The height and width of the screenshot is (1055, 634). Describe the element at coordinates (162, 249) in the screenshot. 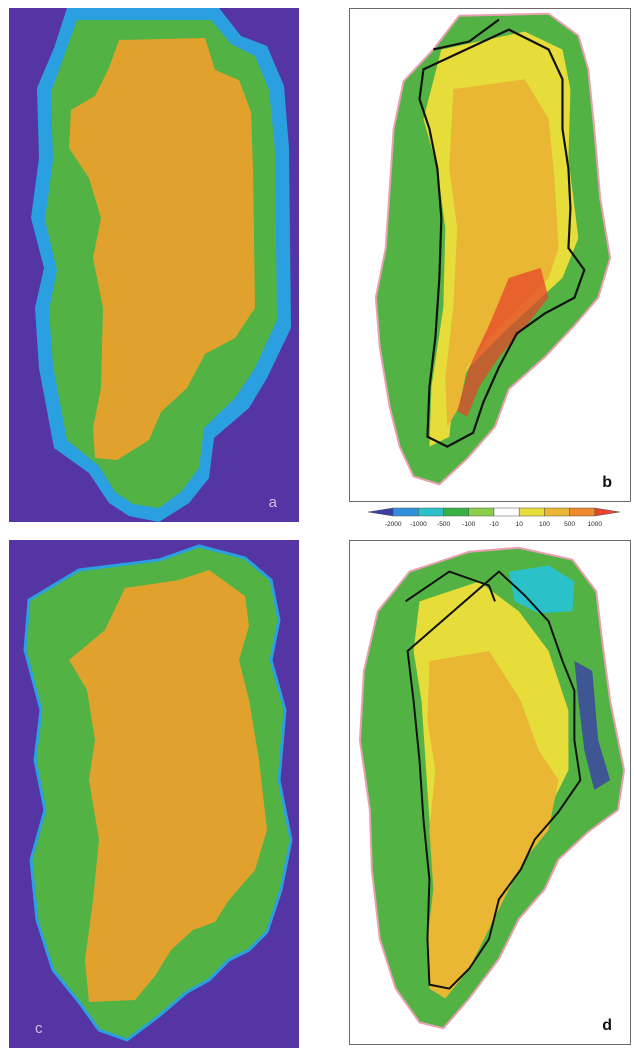

I see `ice-cells` at that location.